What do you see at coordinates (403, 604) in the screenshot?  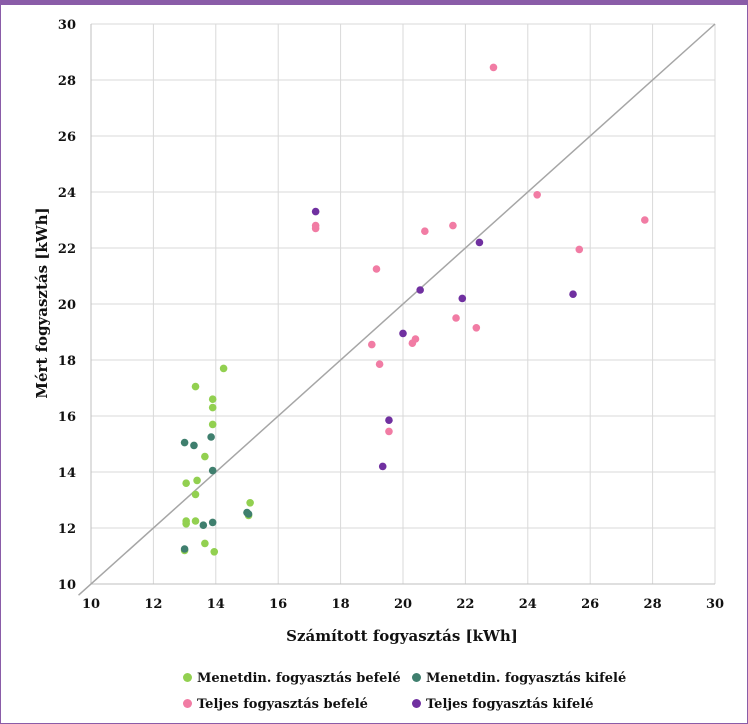 I see `x-tick-label: 20` at bounding box center [403, 604].